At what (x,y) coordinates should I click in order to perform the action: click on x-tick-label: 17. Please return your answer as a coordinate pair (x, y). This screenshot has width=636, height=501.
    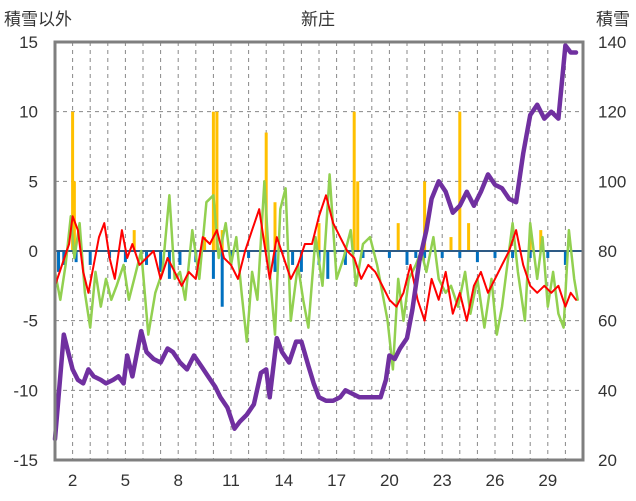
    Looking at the image, I should click on (336, 480).